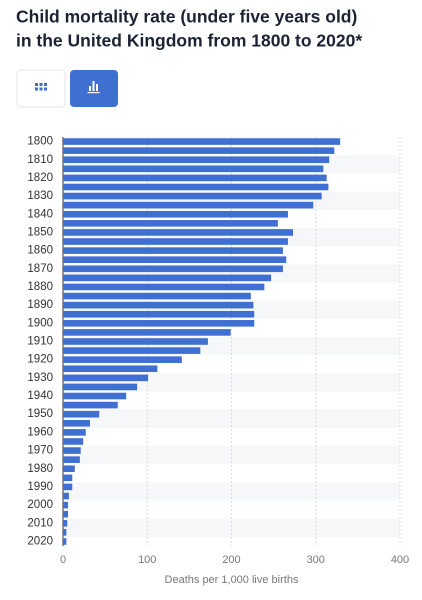 The width and height of the screenshot is (422, 600). Describe the element at coordinates (63, 560) in the screenshot. I see `x-tick-label: 0` at that location.